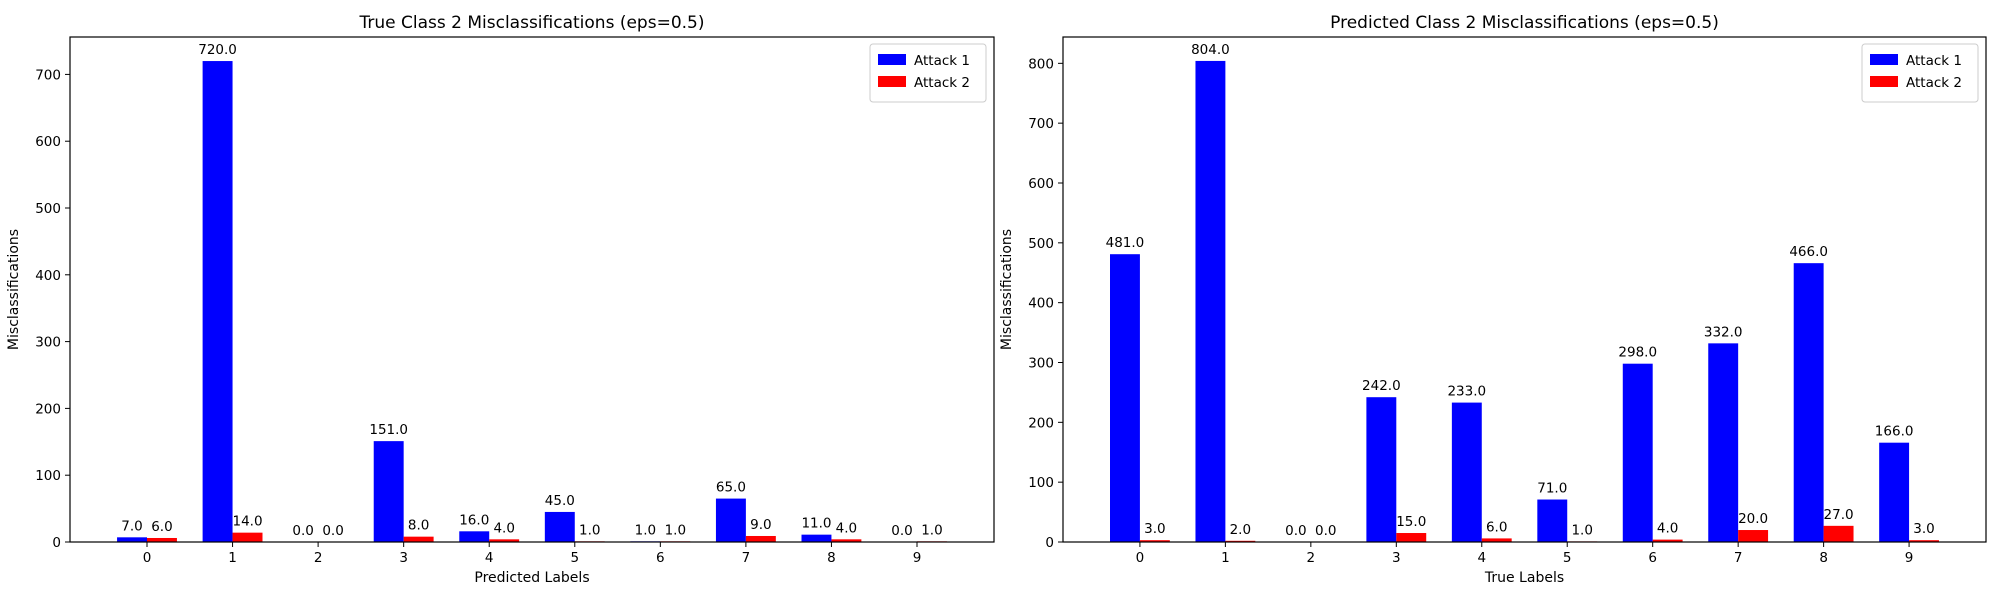 The width and height of the screenshot is (2000, 604). I want to click on bar-value-label: 45.0, so click(560, 501).